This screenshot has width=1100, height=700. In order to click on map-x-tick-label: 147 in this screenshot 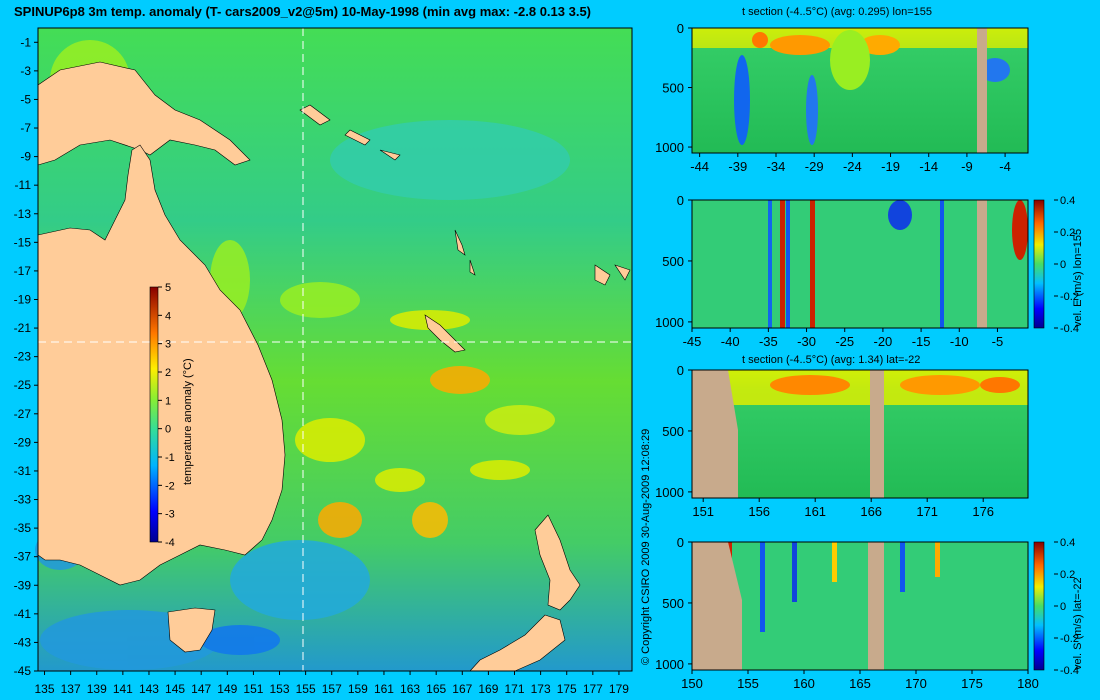, I will do `click(201, 689)`.